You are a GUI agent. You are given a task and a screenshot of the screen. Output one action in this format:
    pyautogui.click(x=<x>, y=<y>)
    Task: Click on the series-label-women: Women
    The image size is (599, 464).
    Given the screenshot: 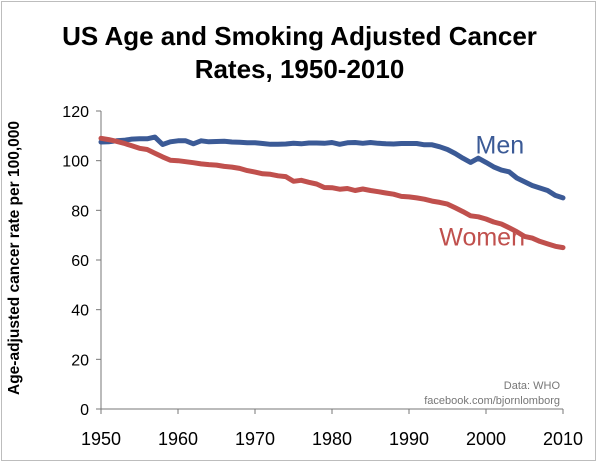 What is the action you would take?
    pyautogui.click(x=482, y=237)
    